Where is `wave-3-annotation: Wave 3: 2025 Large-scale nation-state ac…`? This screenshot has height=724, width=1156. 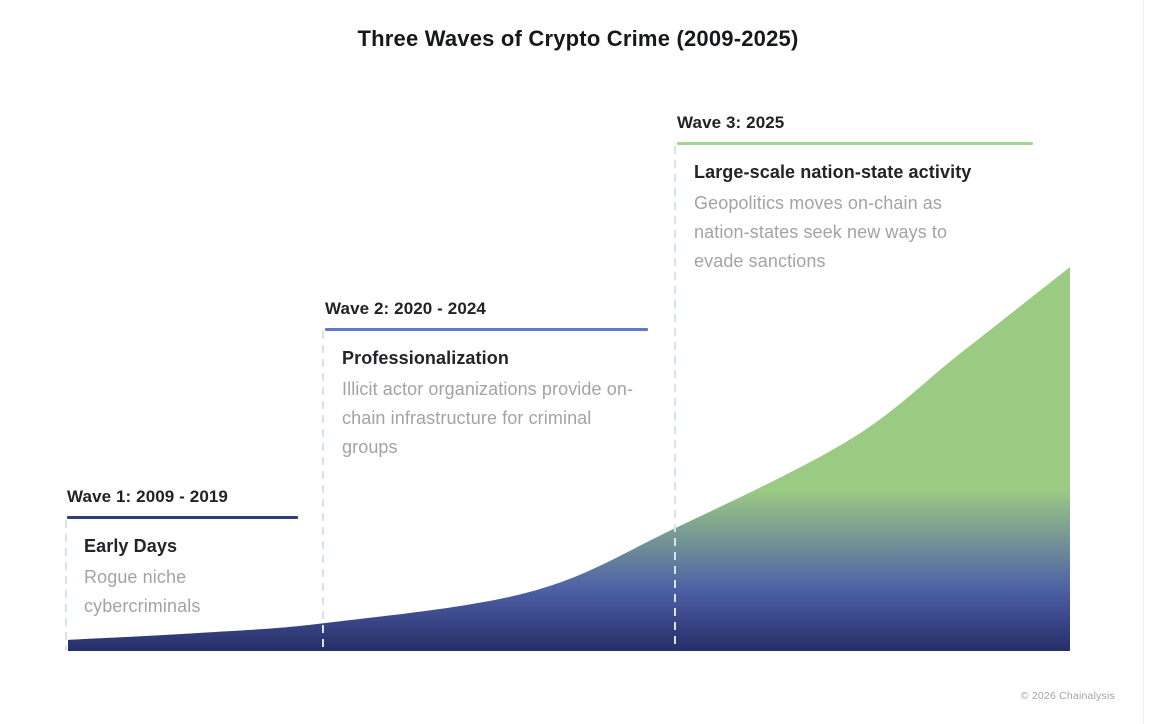
wave-3-annotation: Wave 3: 2025 Large-scale nation-state ac… is located at coordinates (855, 194).